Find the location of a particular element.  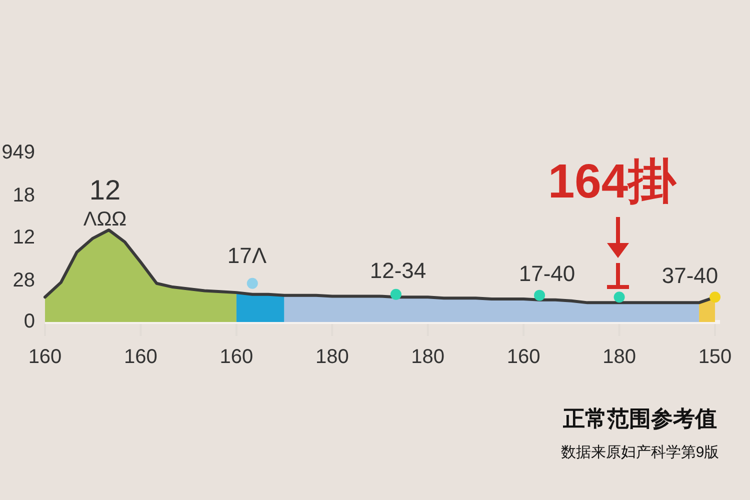

text: 数据来原妇产科学第9版 is located at coordinates (640, 452).